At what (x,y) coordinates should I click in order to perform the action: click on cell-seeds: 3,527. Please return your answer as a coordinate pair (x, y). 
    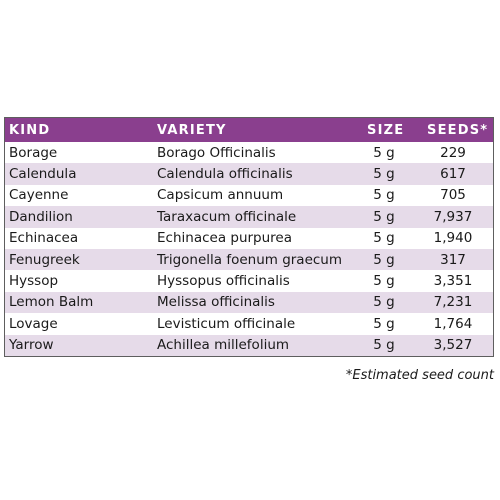
    Looking at the image, I should click on (453, 345).